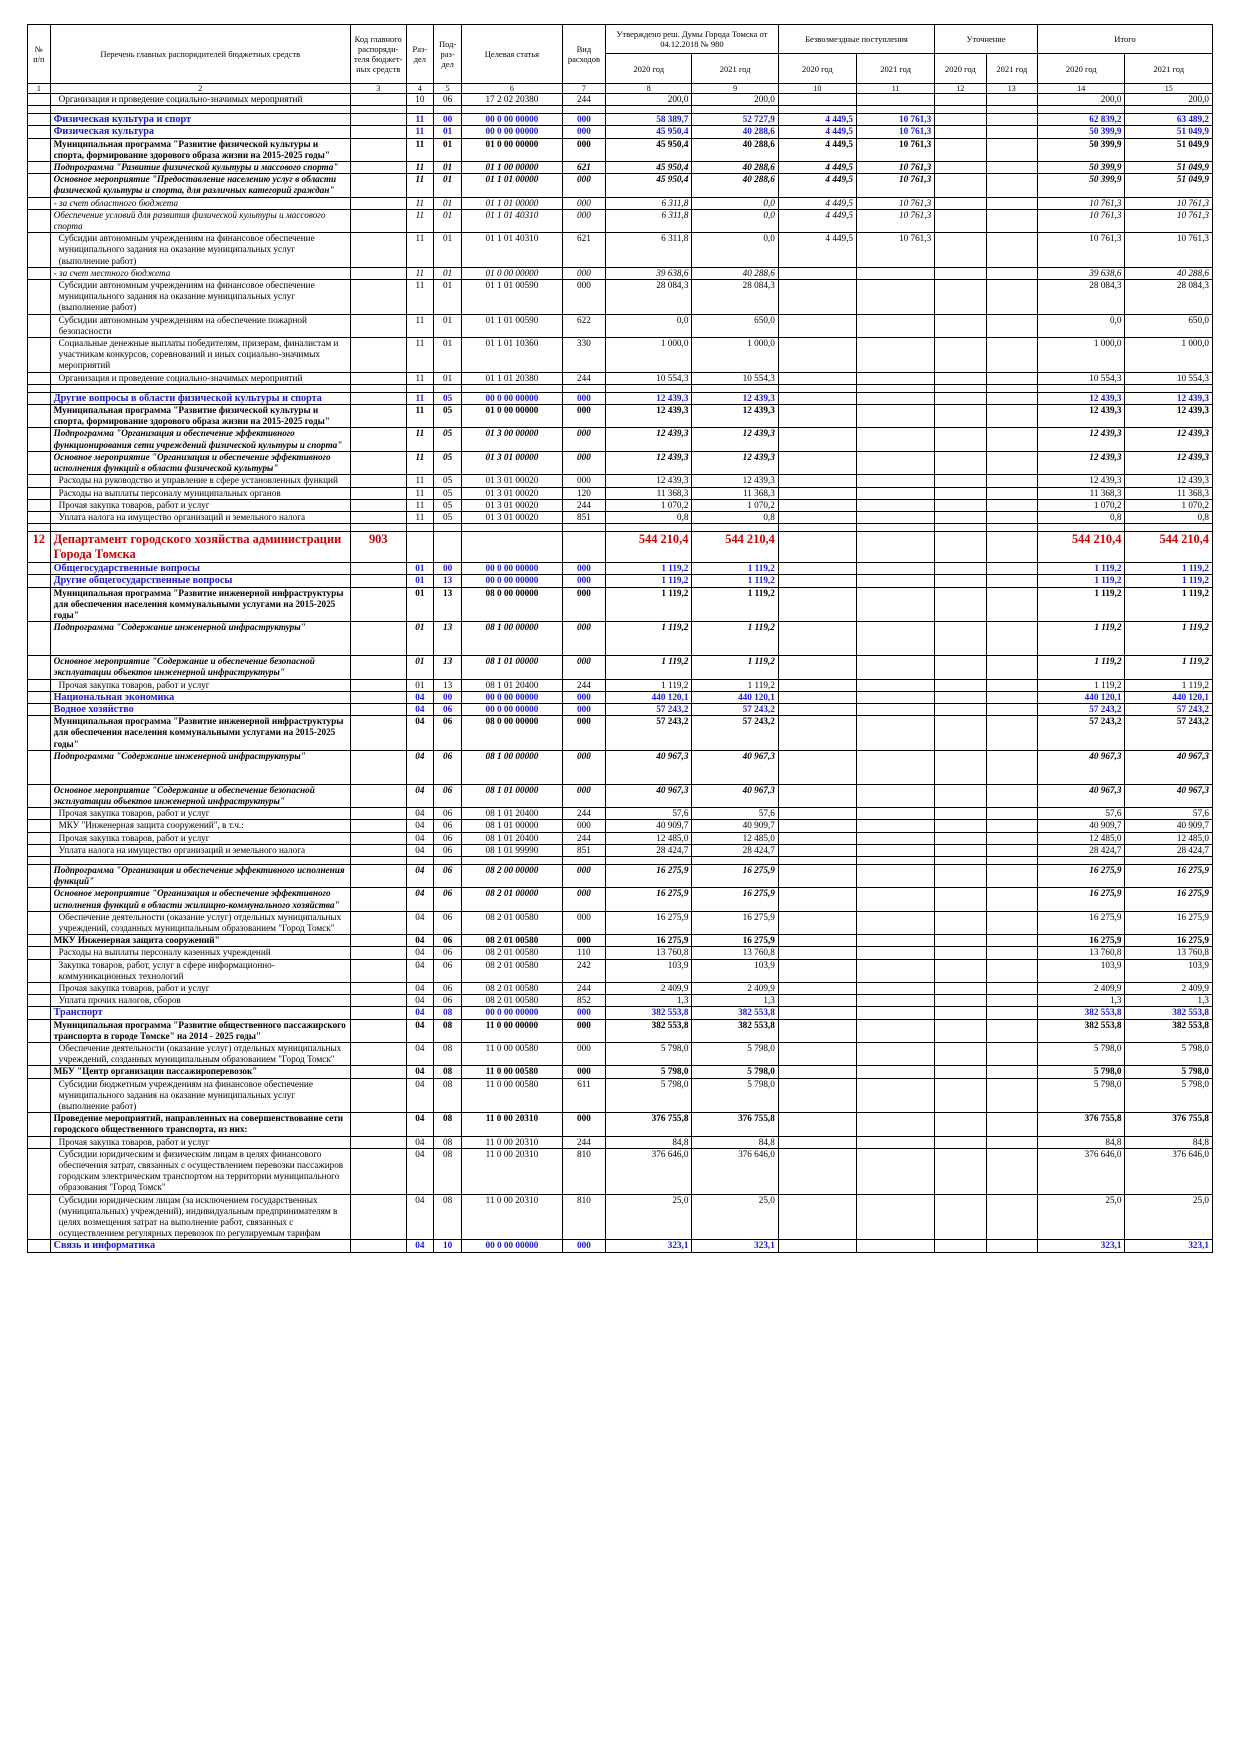  I want to click on row-total-2020: 50 399,9, so click(1081, 150).